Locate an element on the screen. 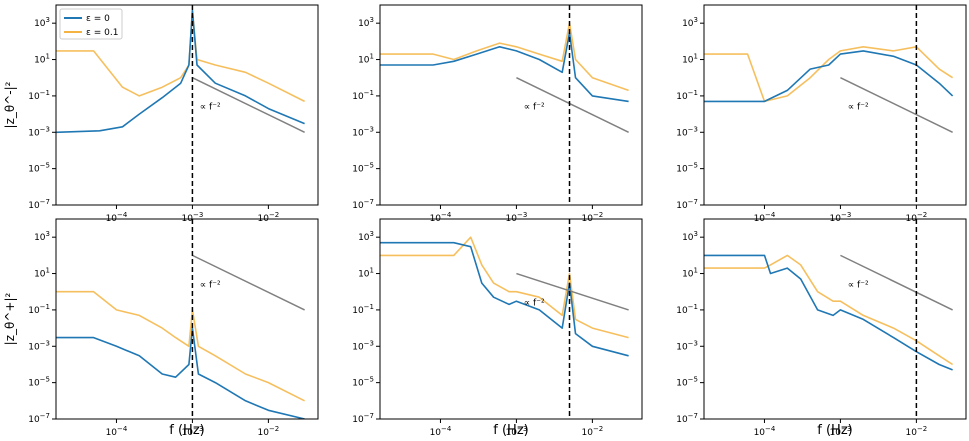  y-axis-label: |z_θ^+|² is located at coordinates (10, 318).